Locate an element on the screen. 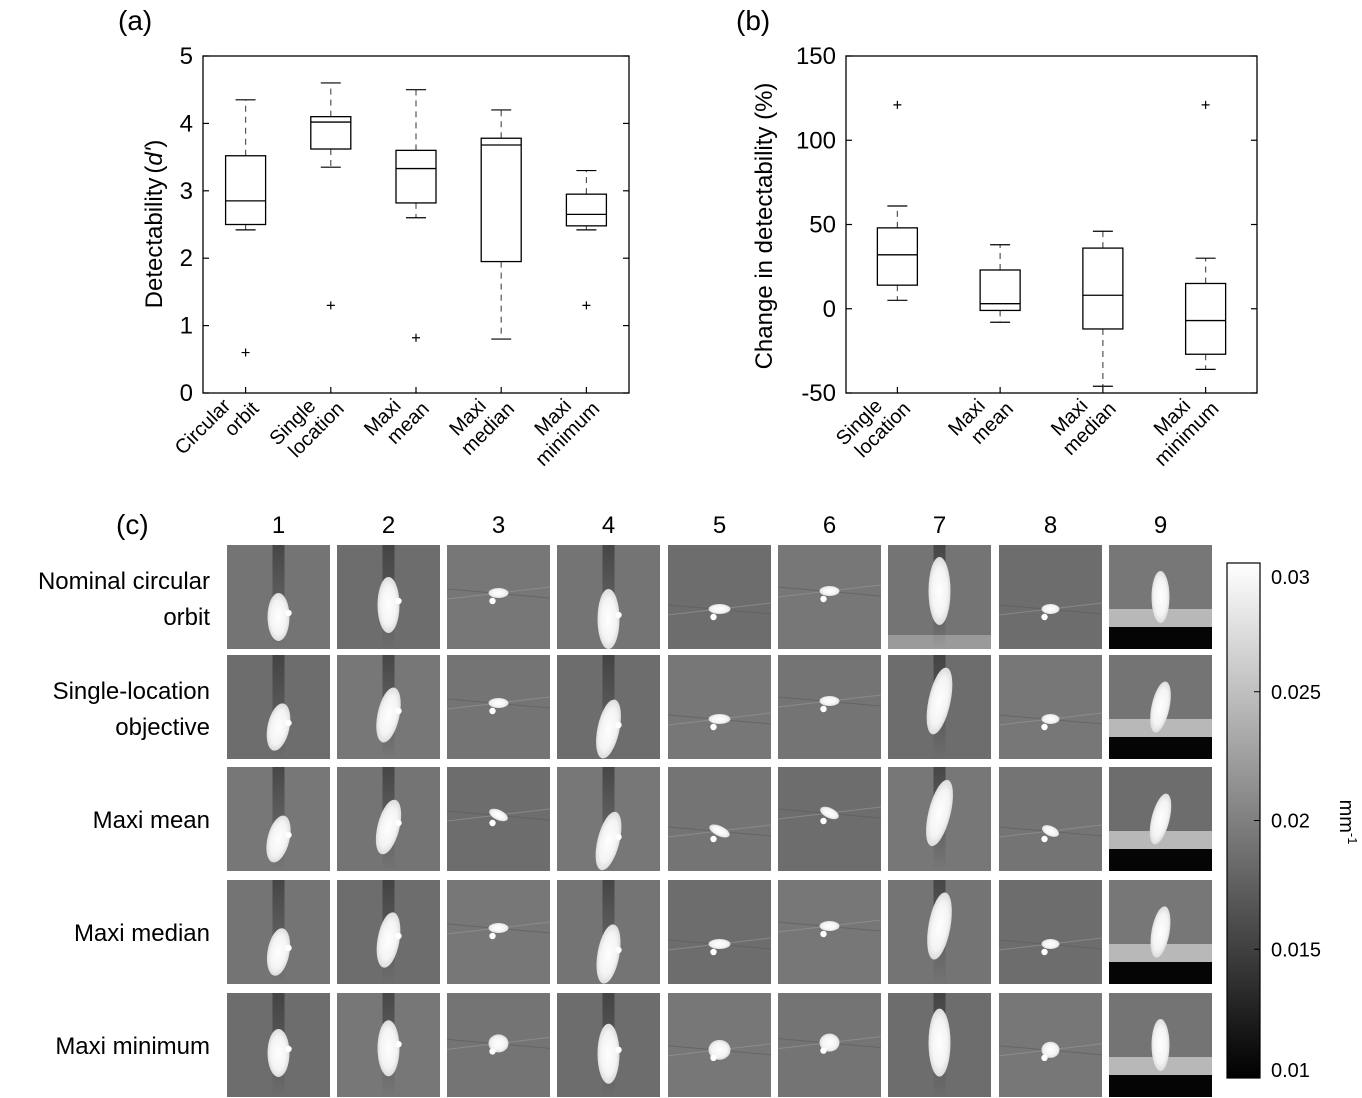 The width and height of the screenshot is (1362, 1098). panel-b-label: (b) is located at coordinates (753, 20).